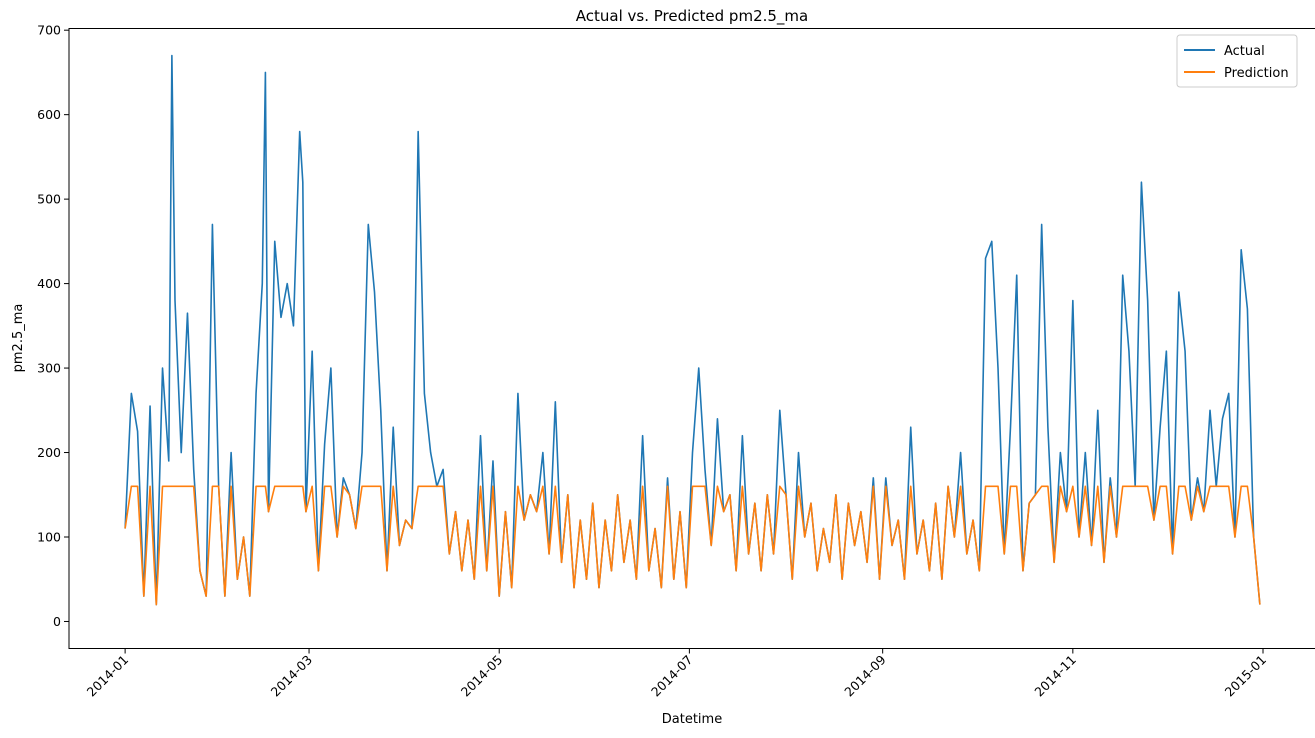 This screenshot has width=1315, height=738. Describe the element at coordinates (49, 30) in the screenshot. I see `y-tick-label: 700` at that location.